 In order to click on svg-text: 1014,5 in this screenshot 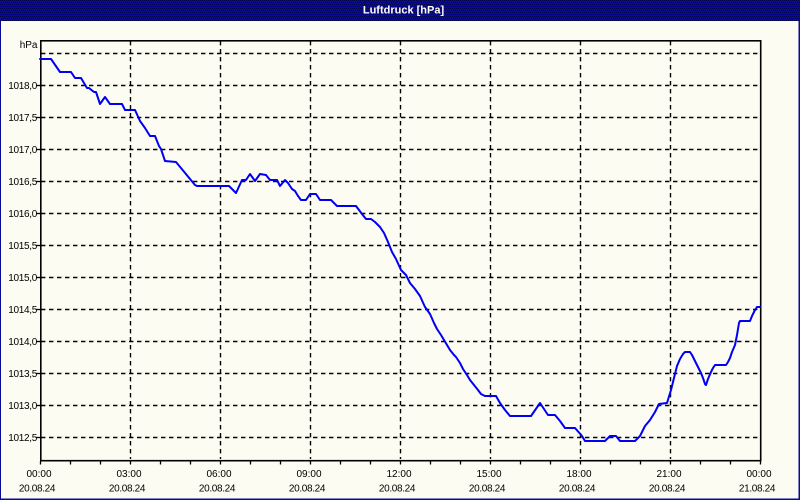, I will do `click(23, 310)`.